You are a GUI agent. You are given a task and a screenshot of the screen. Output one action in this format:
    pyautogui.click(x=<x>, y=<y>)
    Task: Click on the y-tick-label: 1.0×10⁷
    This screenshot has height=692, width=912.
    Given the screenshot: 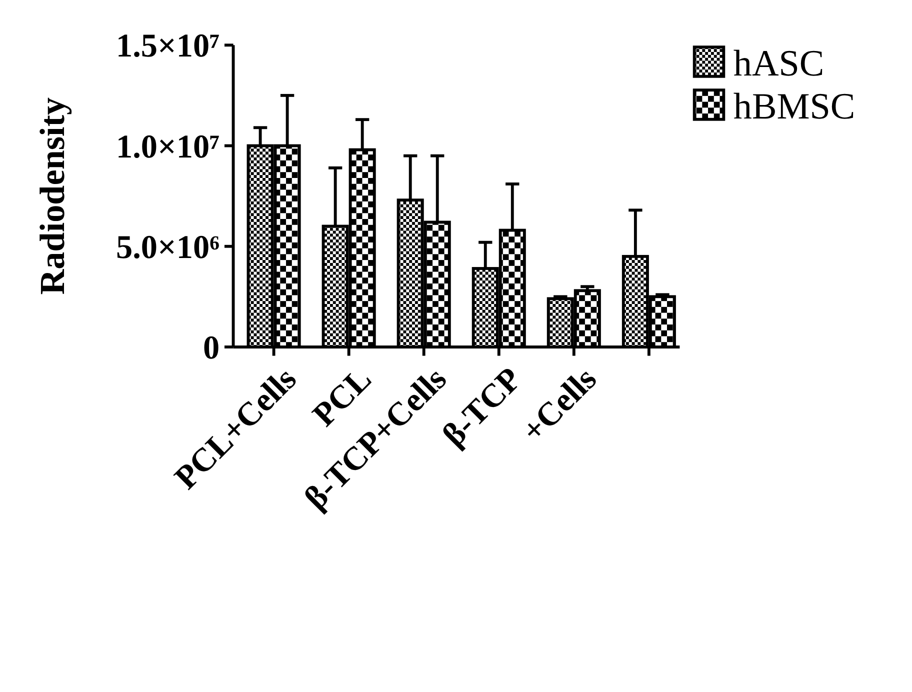 What is the action you would take?
    pyautogui.click(x=168, y=147)
    